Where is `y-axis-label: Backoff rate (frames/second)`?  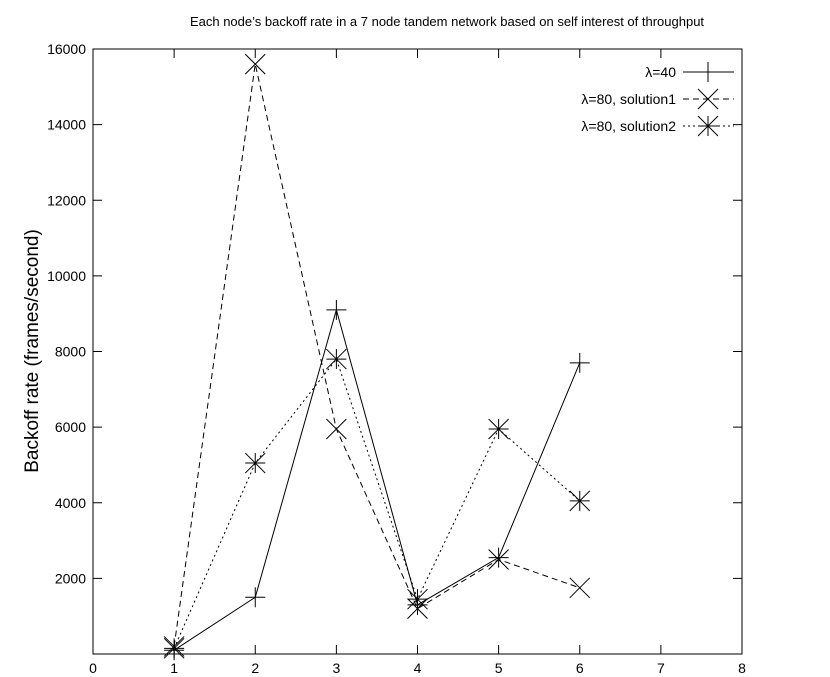 y-axis-label: Backoff rate (frames/second) is located at coordinates (32, 351).